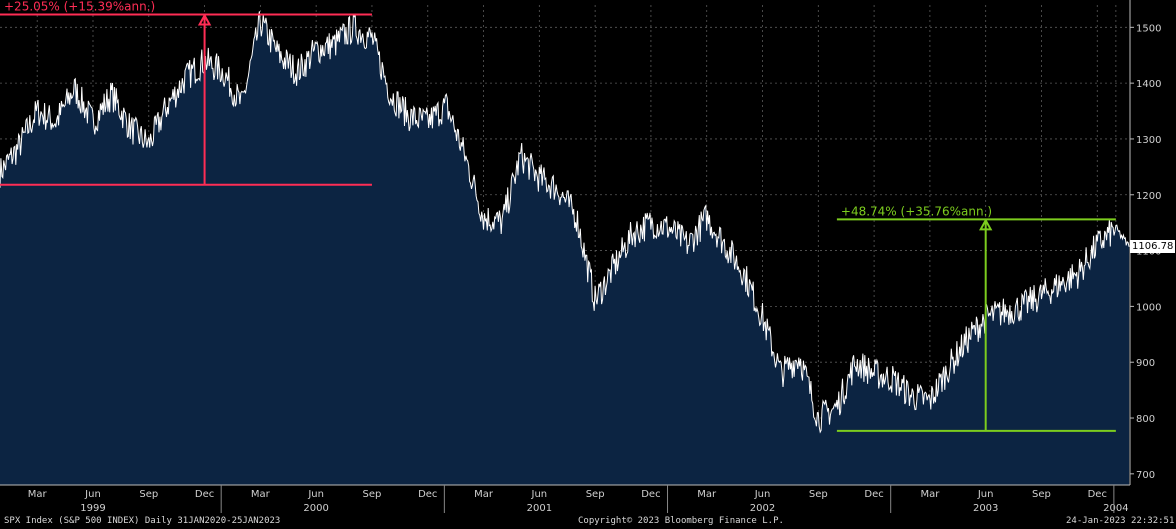 This screenshot has height=529, width=1176. What do you see at coordinates (1145, 419) in the screenshot?
I see `y-tick-label: 800` at bounding box center [1145, 419].